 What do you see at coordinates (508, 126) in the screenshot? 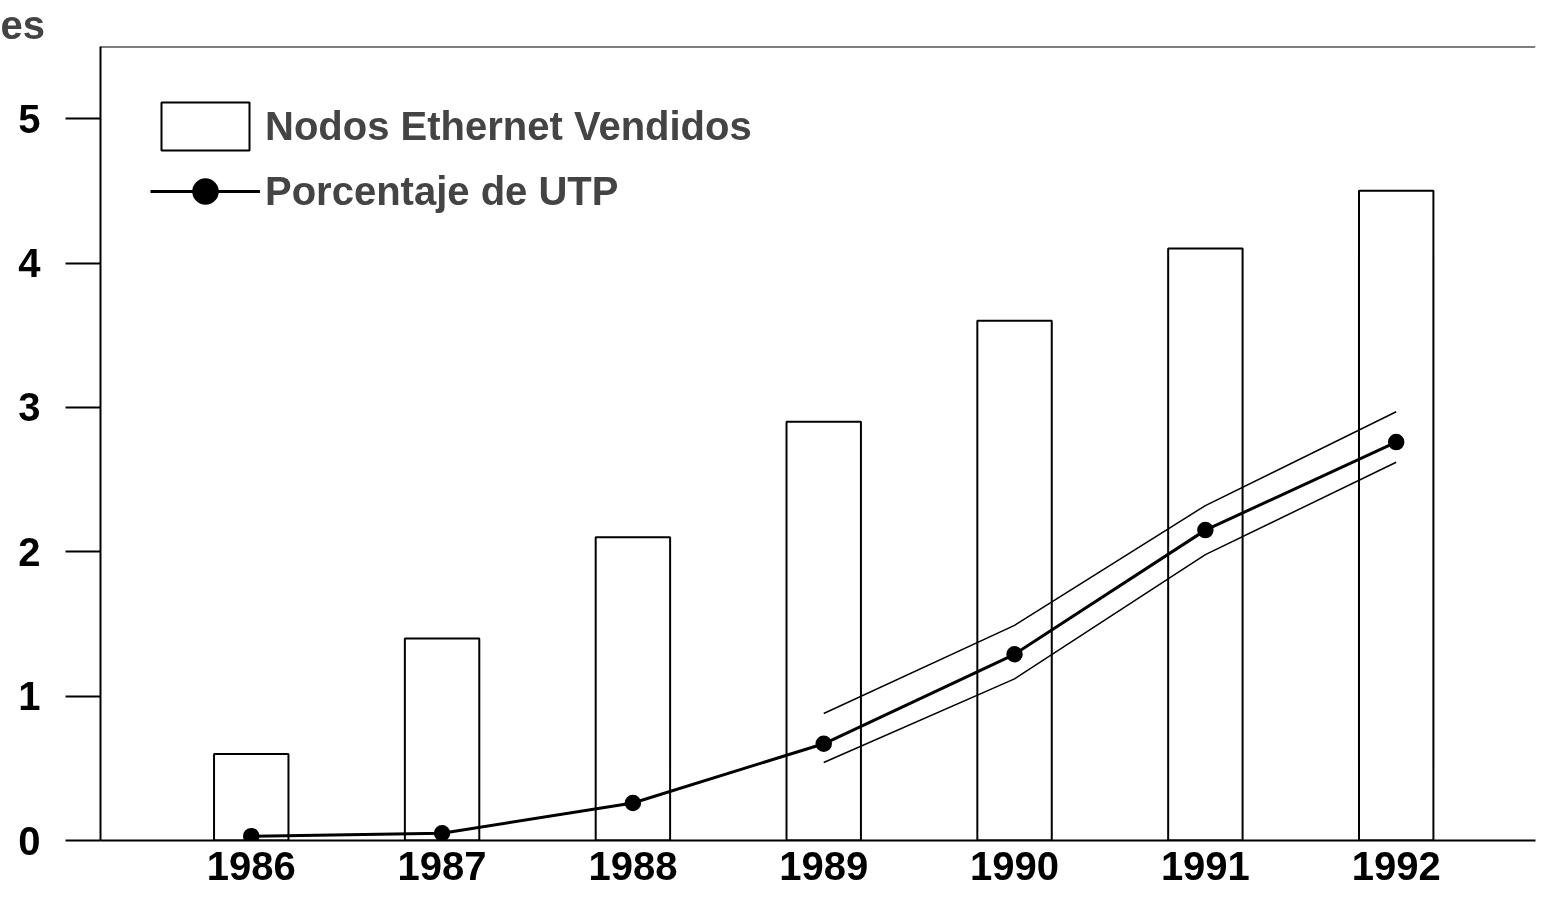
I see `legend-label: Nodos Ethernet Vendidos` at bounding box center [508, 126].